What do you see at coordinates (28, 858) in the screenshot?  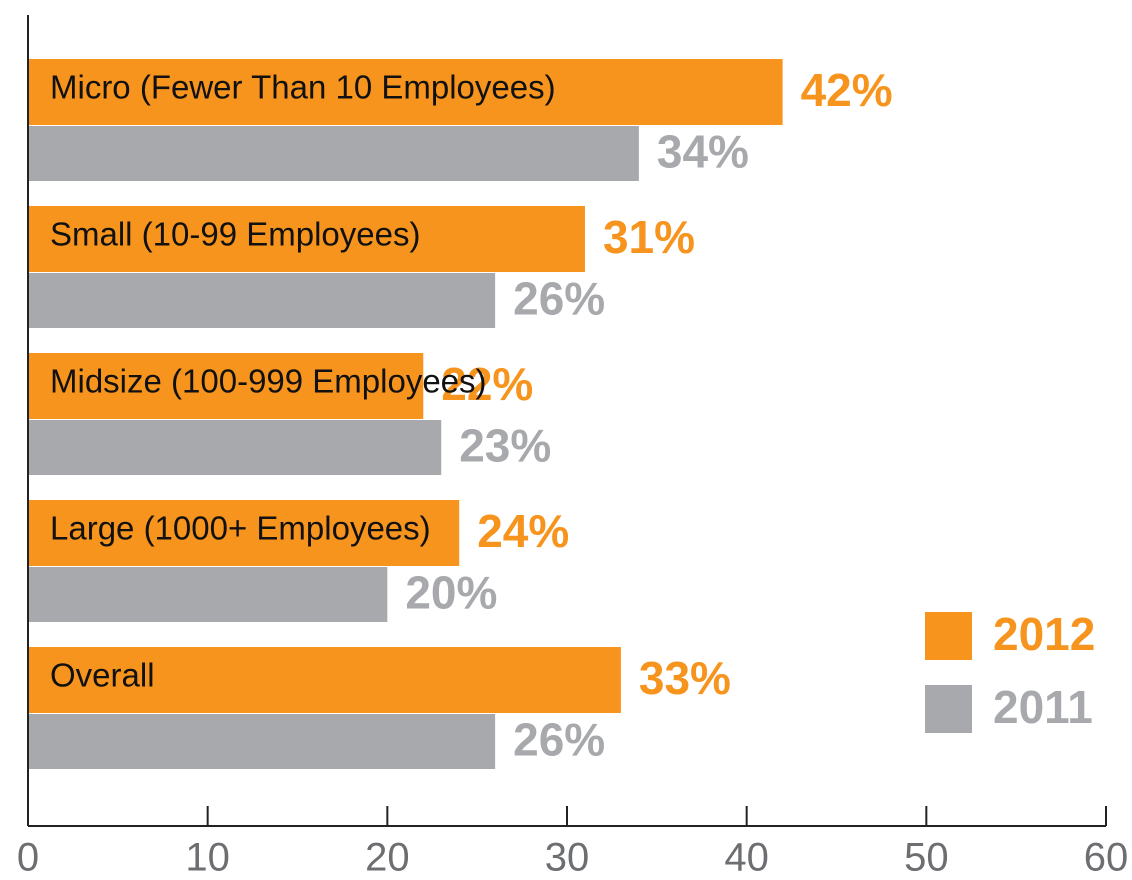 I see `x-tick-label: 0` at bounding box center [28, 858].